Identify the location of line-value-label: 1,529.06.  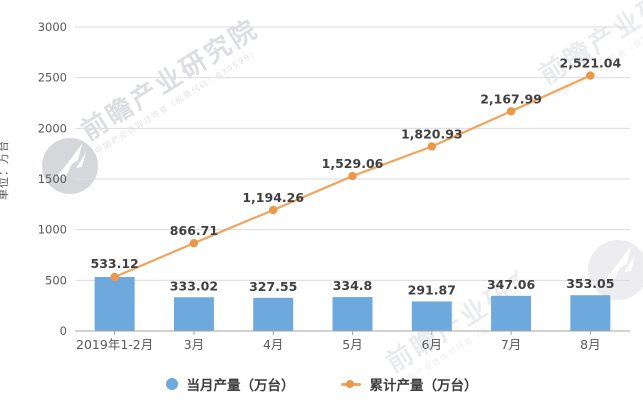
(353, 163).